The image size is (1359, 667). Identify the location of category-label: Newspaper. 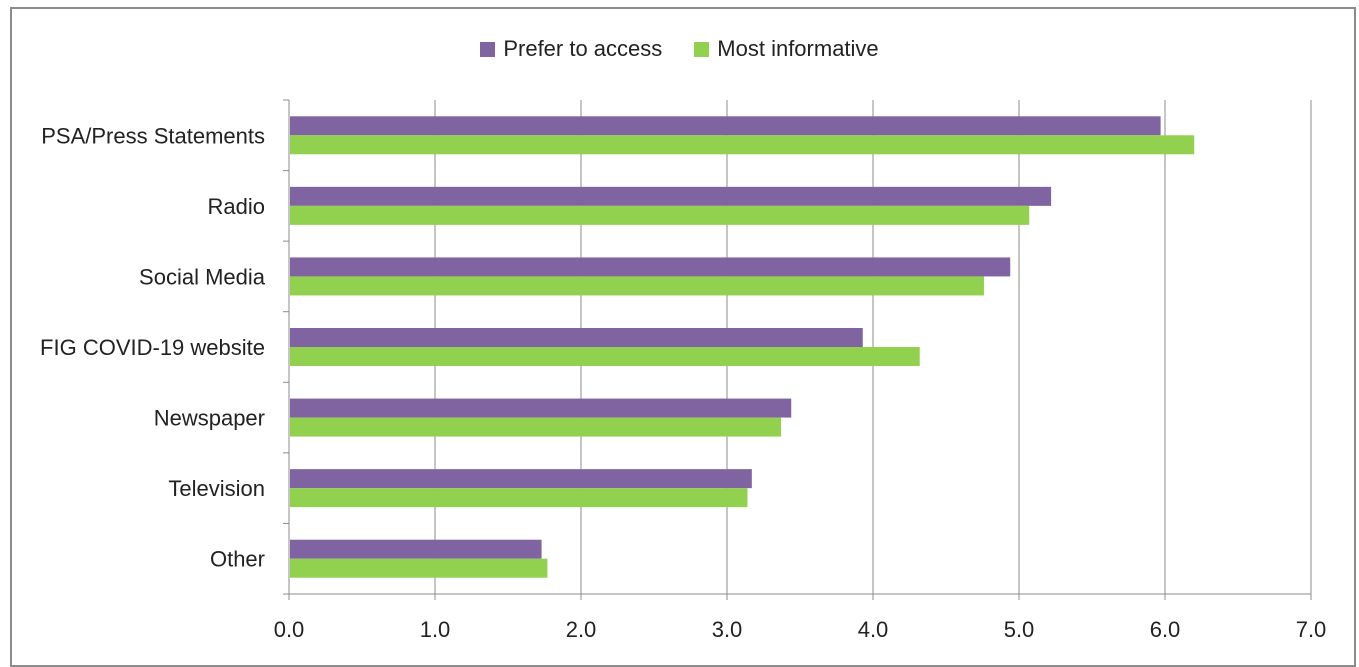
(209, 418).